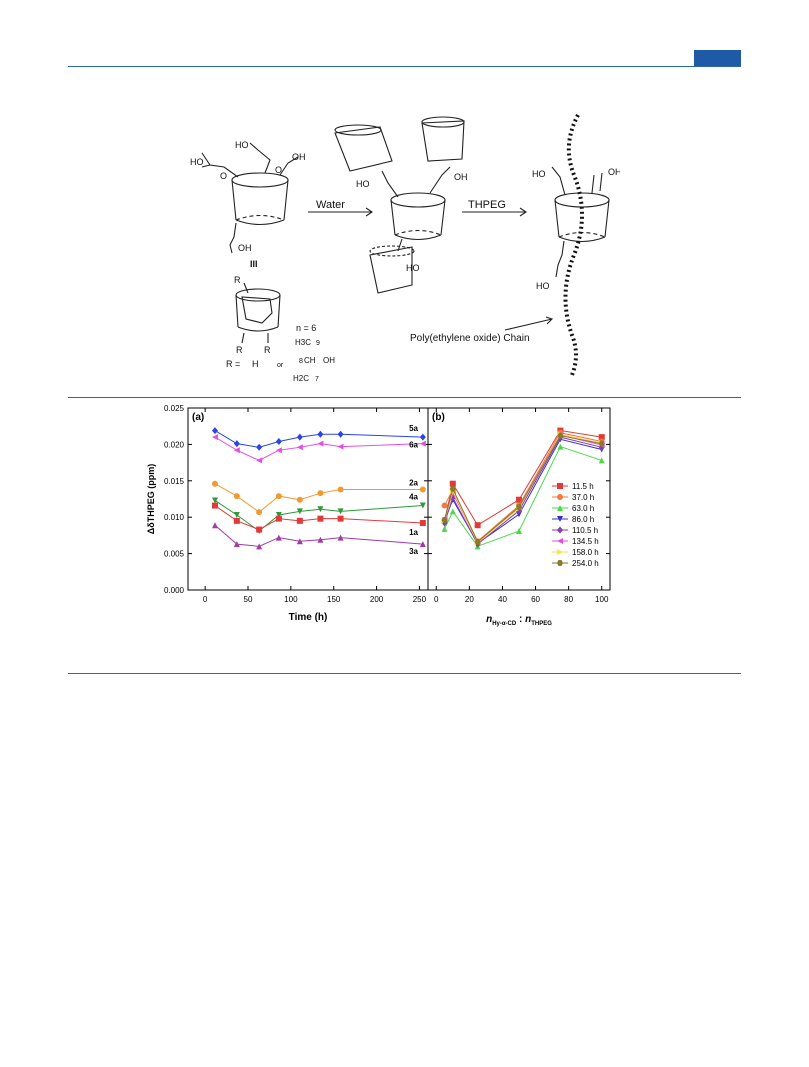 The image size is (809, 1067). I want to click on oh-label-2: OH, so click(245, 248).